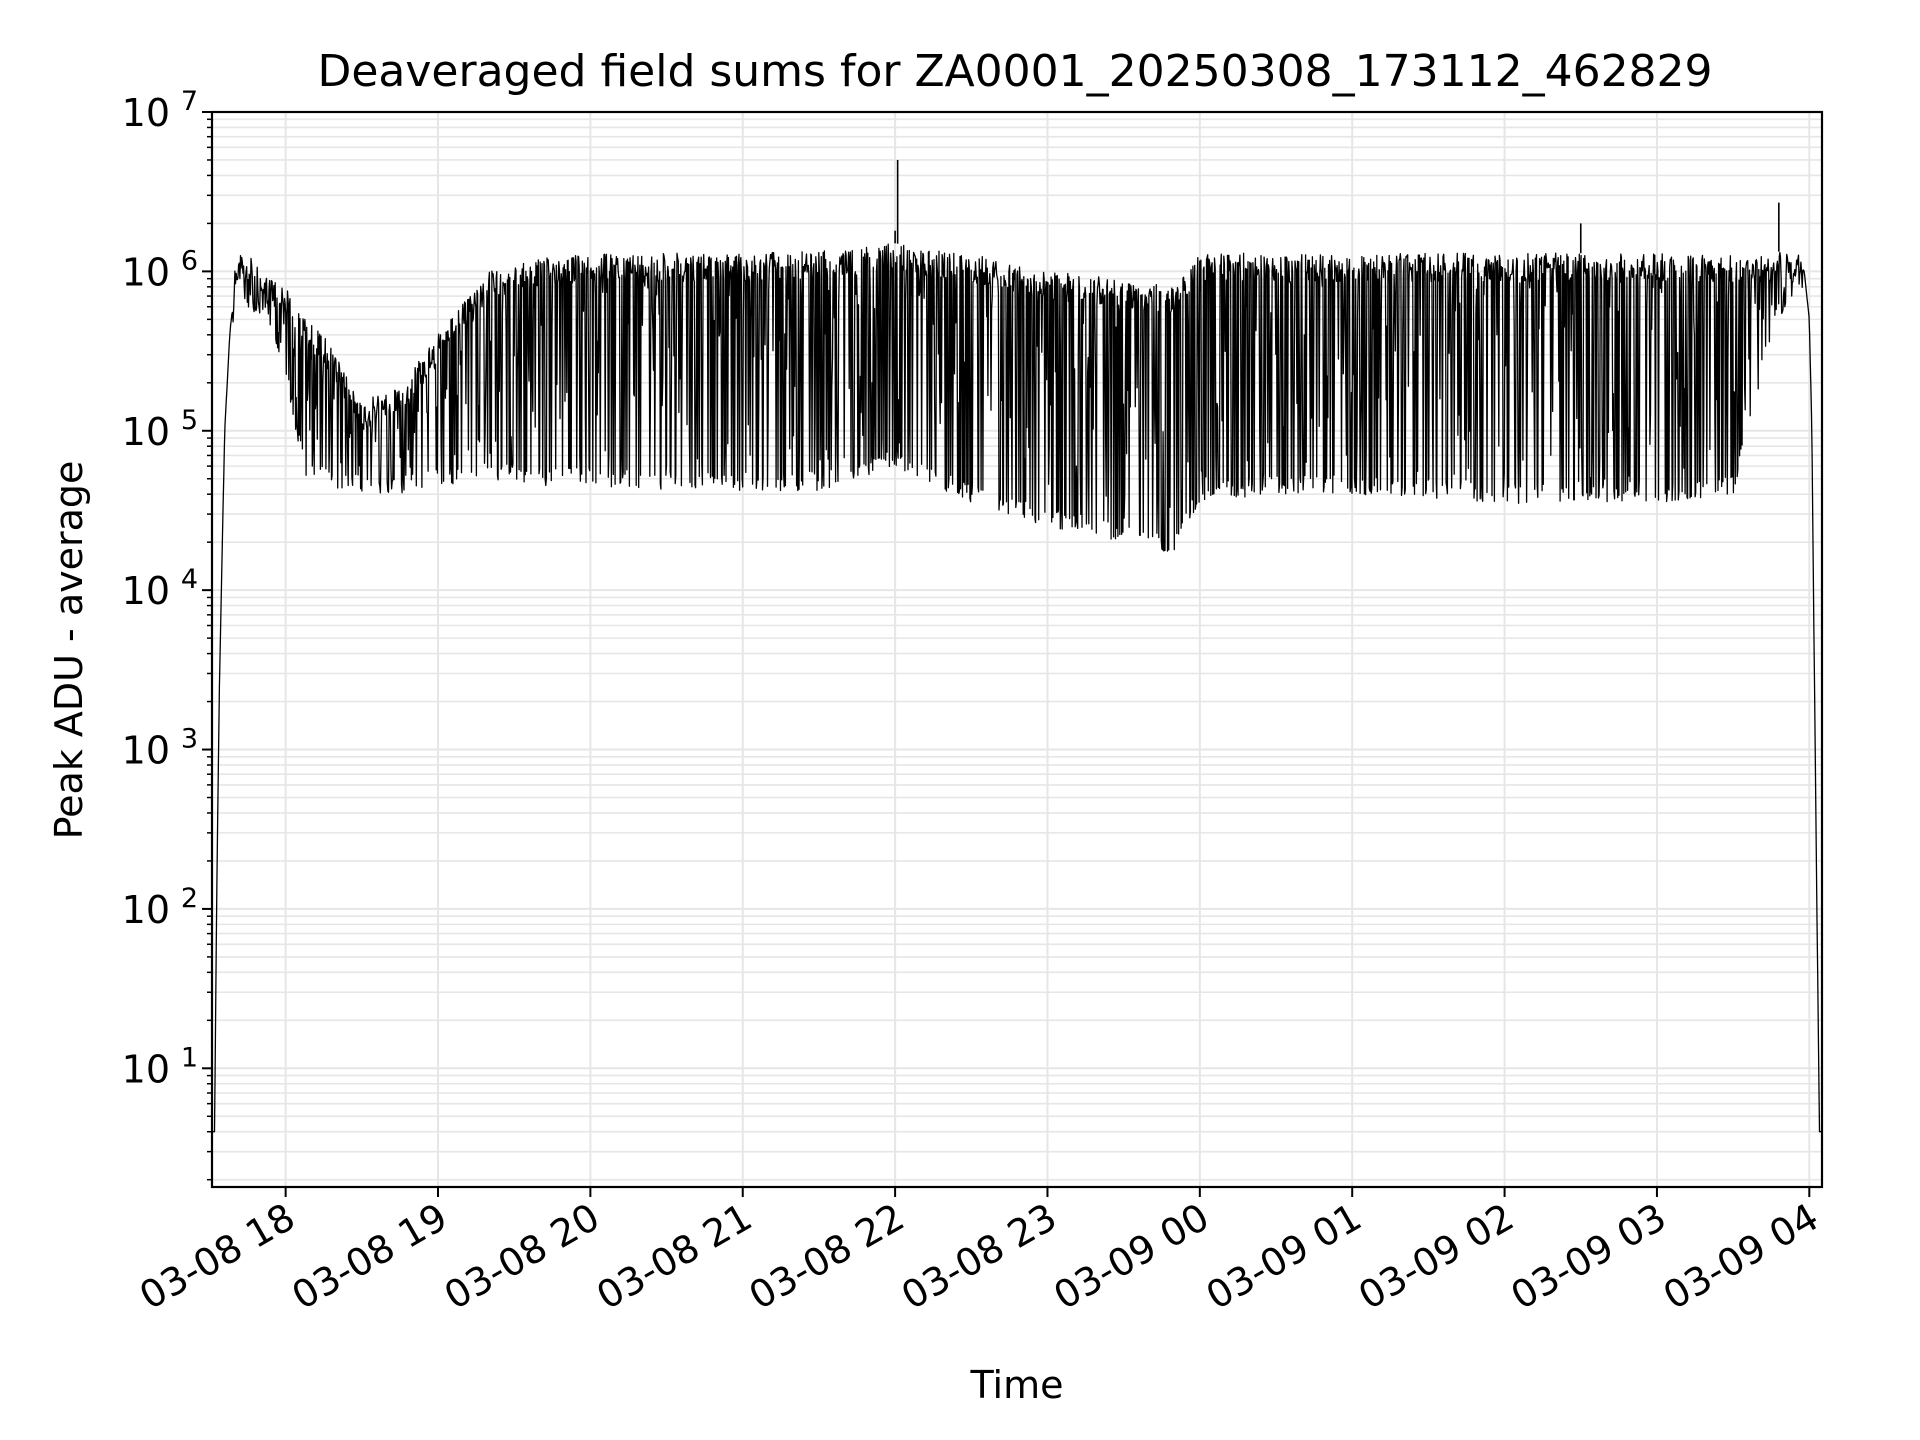 The width and height of the screenshot is (1920, 1440). What do you see at coordinates (189, 420) in the screenshot?
I see `y-tick-exponent: 5` at bounding box center [189, 420].